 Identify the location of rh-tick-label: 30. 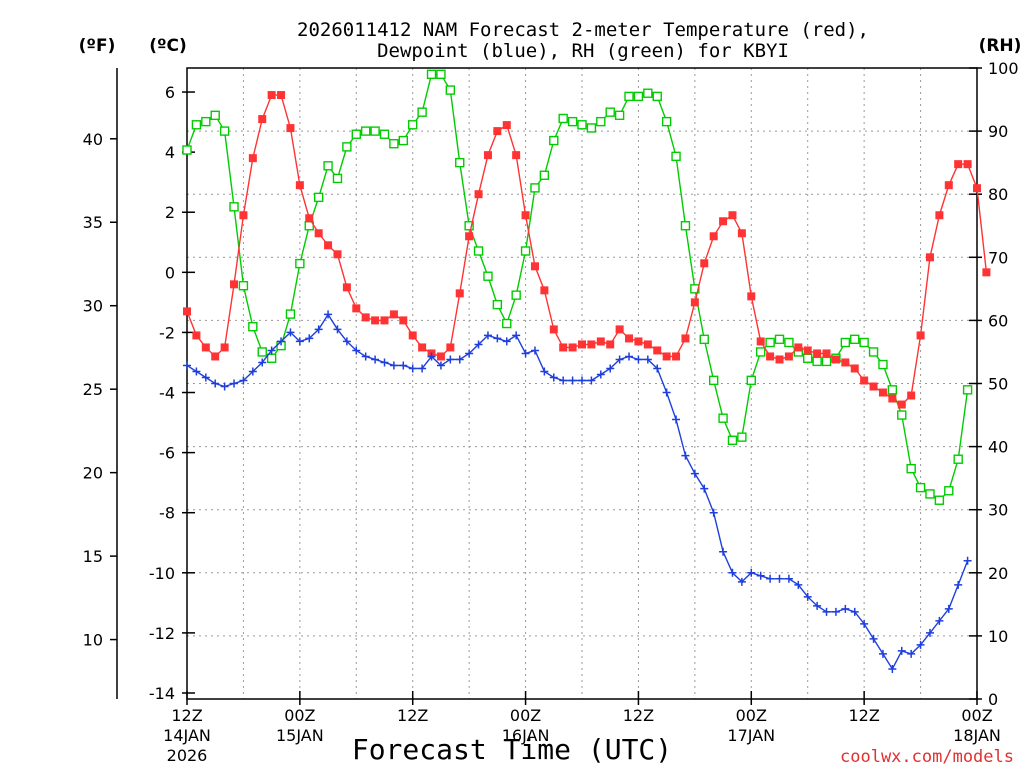
(998, 510).